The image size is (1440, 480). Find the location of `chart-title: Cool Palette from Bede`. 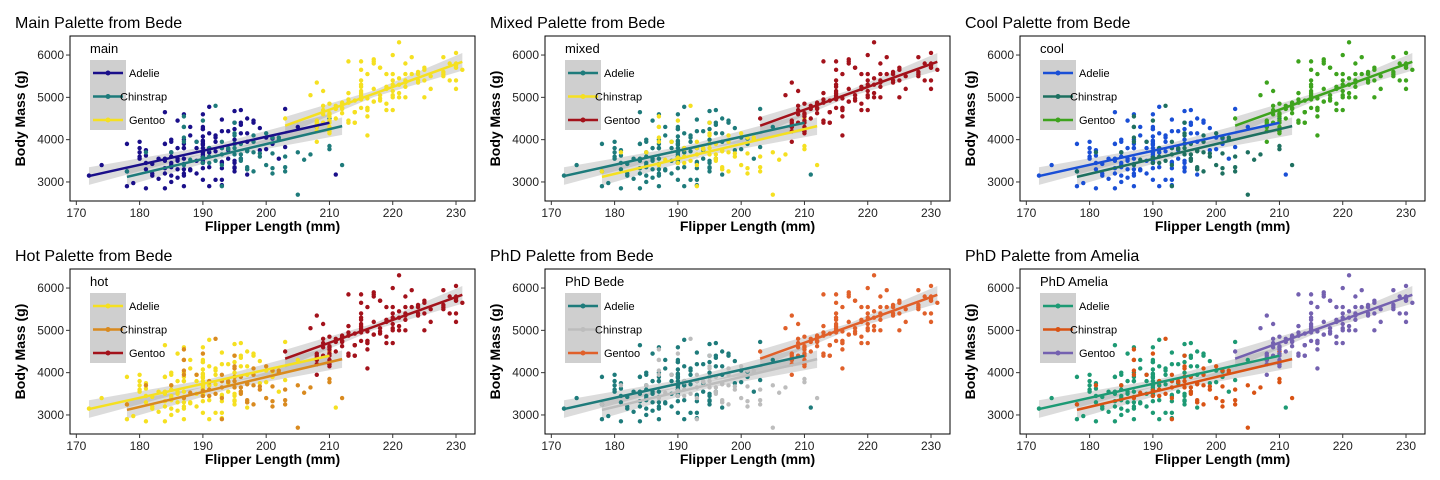

chart-title: Cool Palette from Bede is located at coordinates (1048, 23).